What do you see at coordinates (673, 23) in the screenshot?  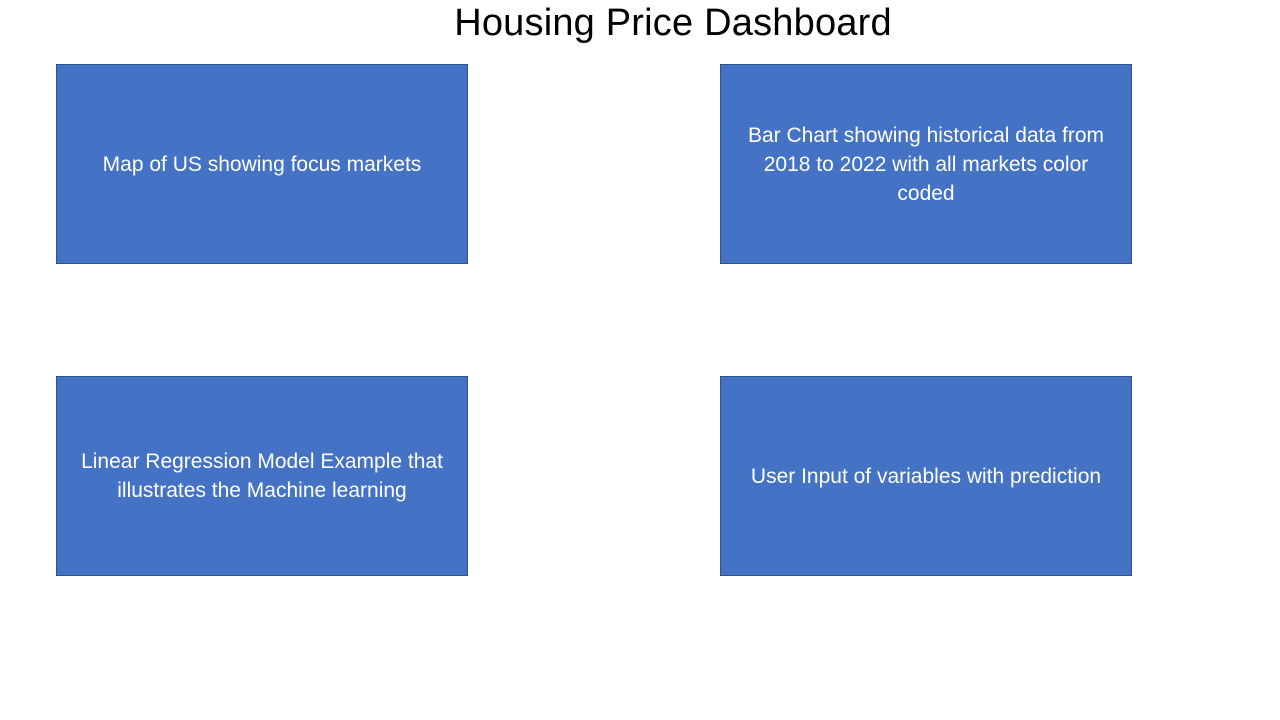 I see `page-title: Housing Price Dashboard` at bounding box center [673, 23].